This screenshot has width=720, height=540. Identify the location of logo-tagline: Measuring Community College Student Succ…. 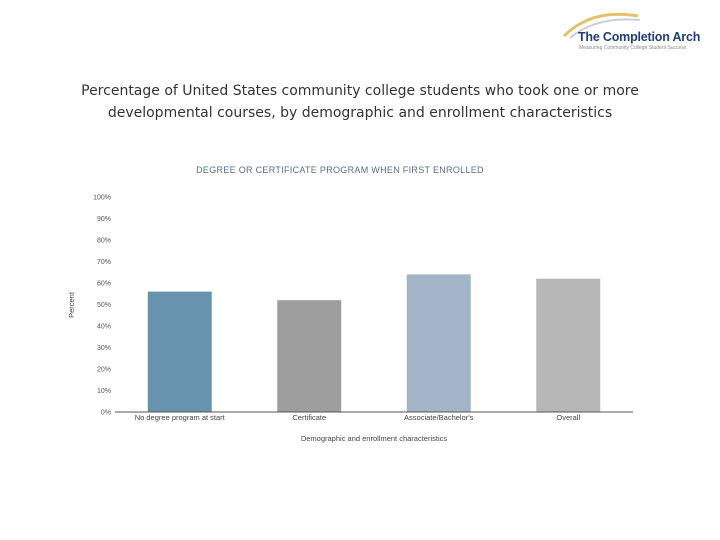
(633, 48).